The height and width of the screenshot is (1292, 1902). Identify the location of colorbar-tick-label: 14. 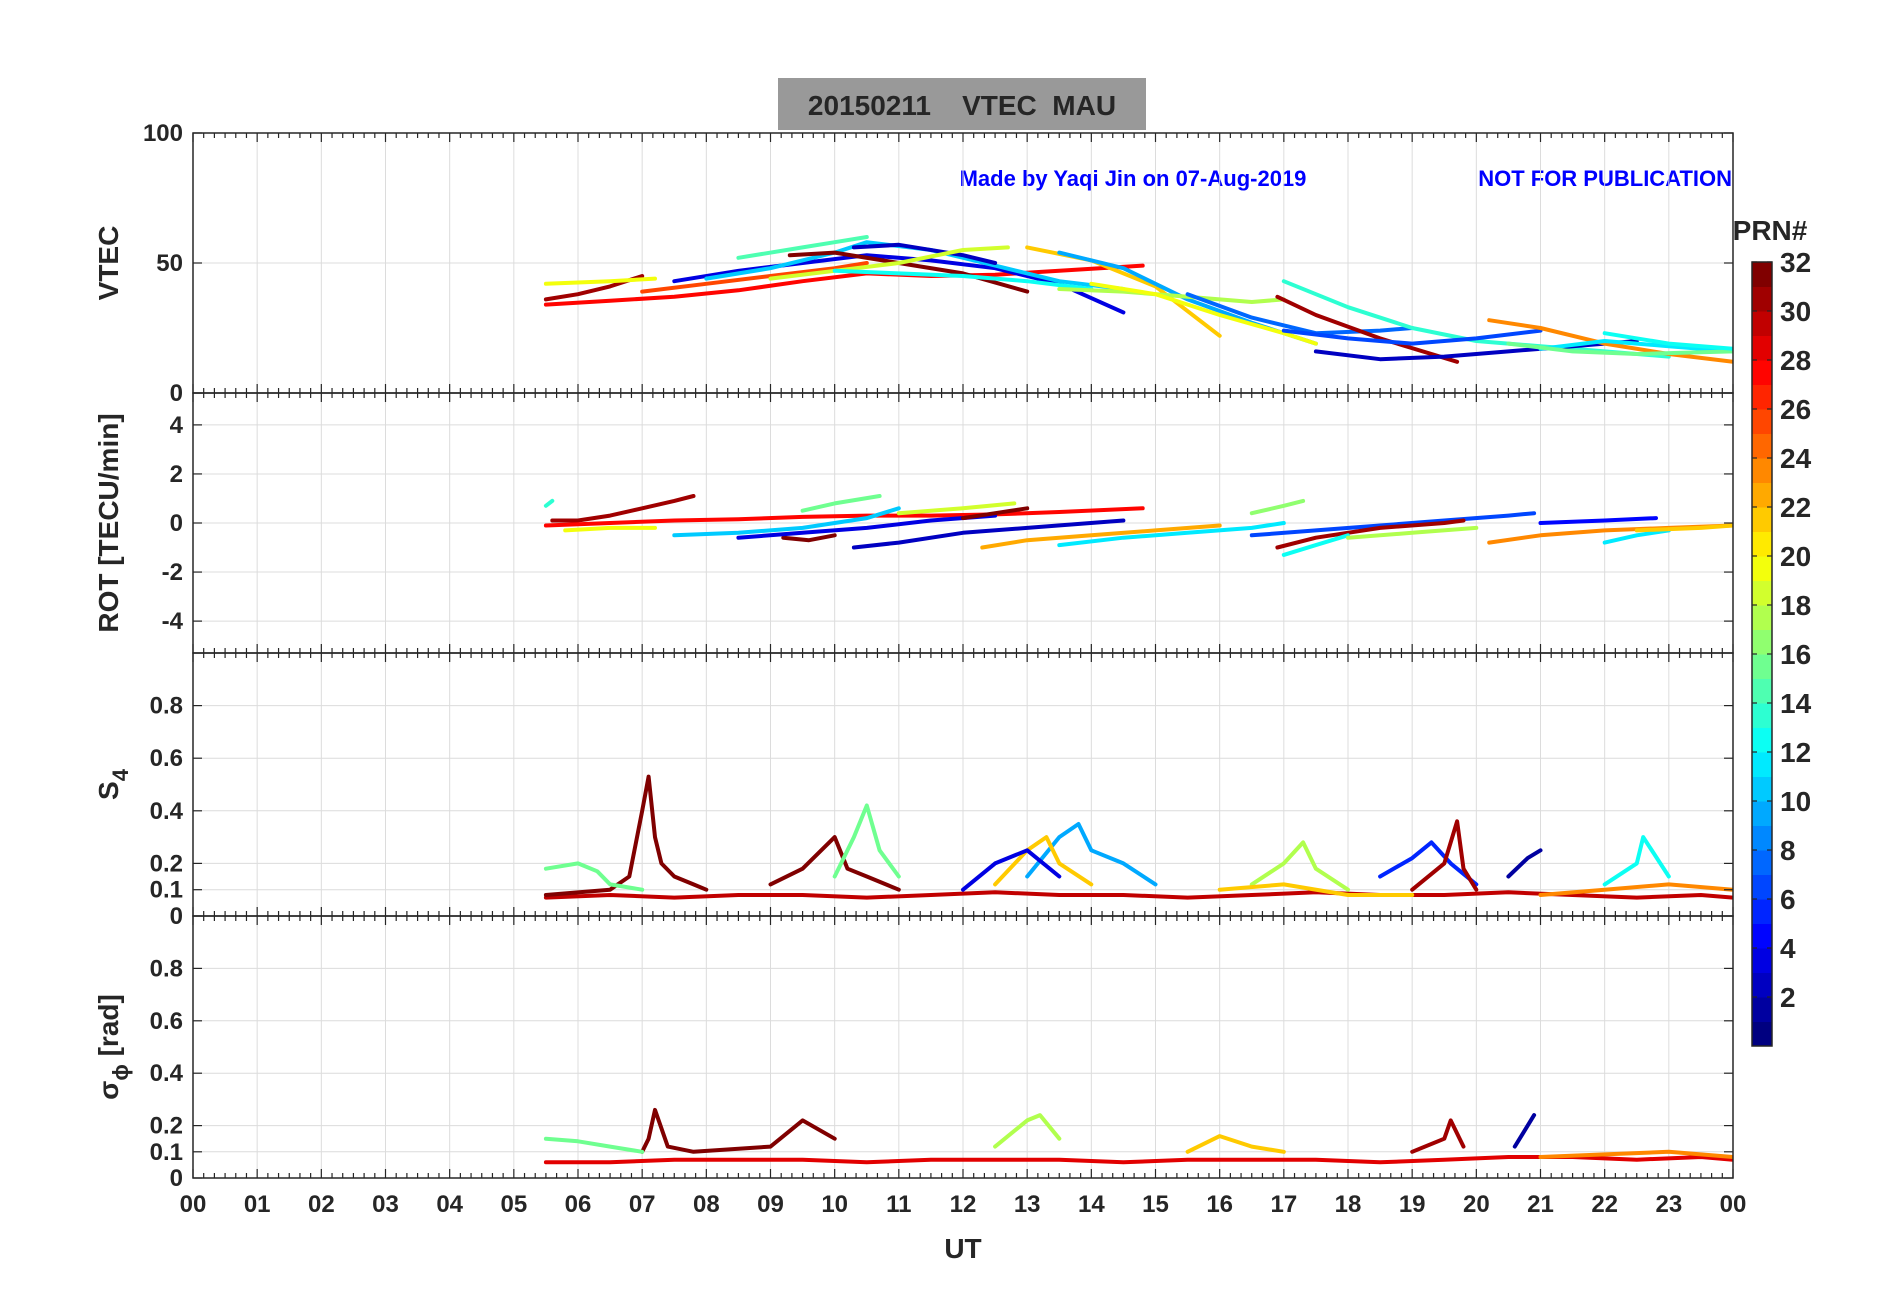
(1796, 703).